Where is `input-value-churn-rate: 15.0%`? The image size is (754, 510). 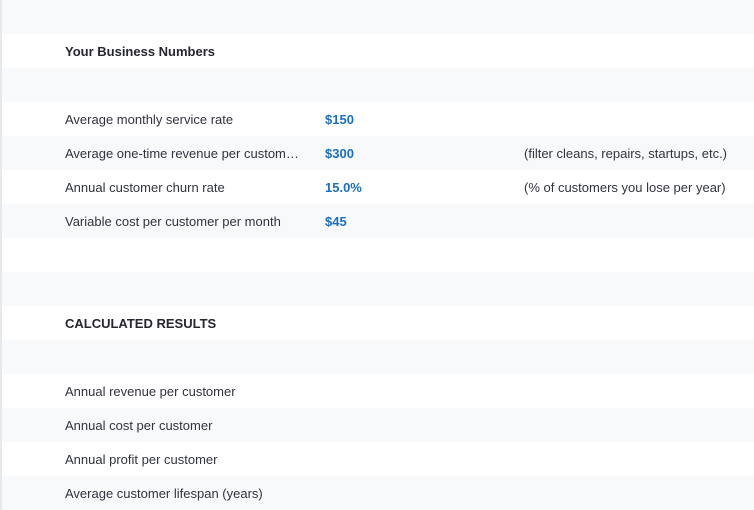
input-value-churn-rate: 15.0% is located at coordinates (343, 187).